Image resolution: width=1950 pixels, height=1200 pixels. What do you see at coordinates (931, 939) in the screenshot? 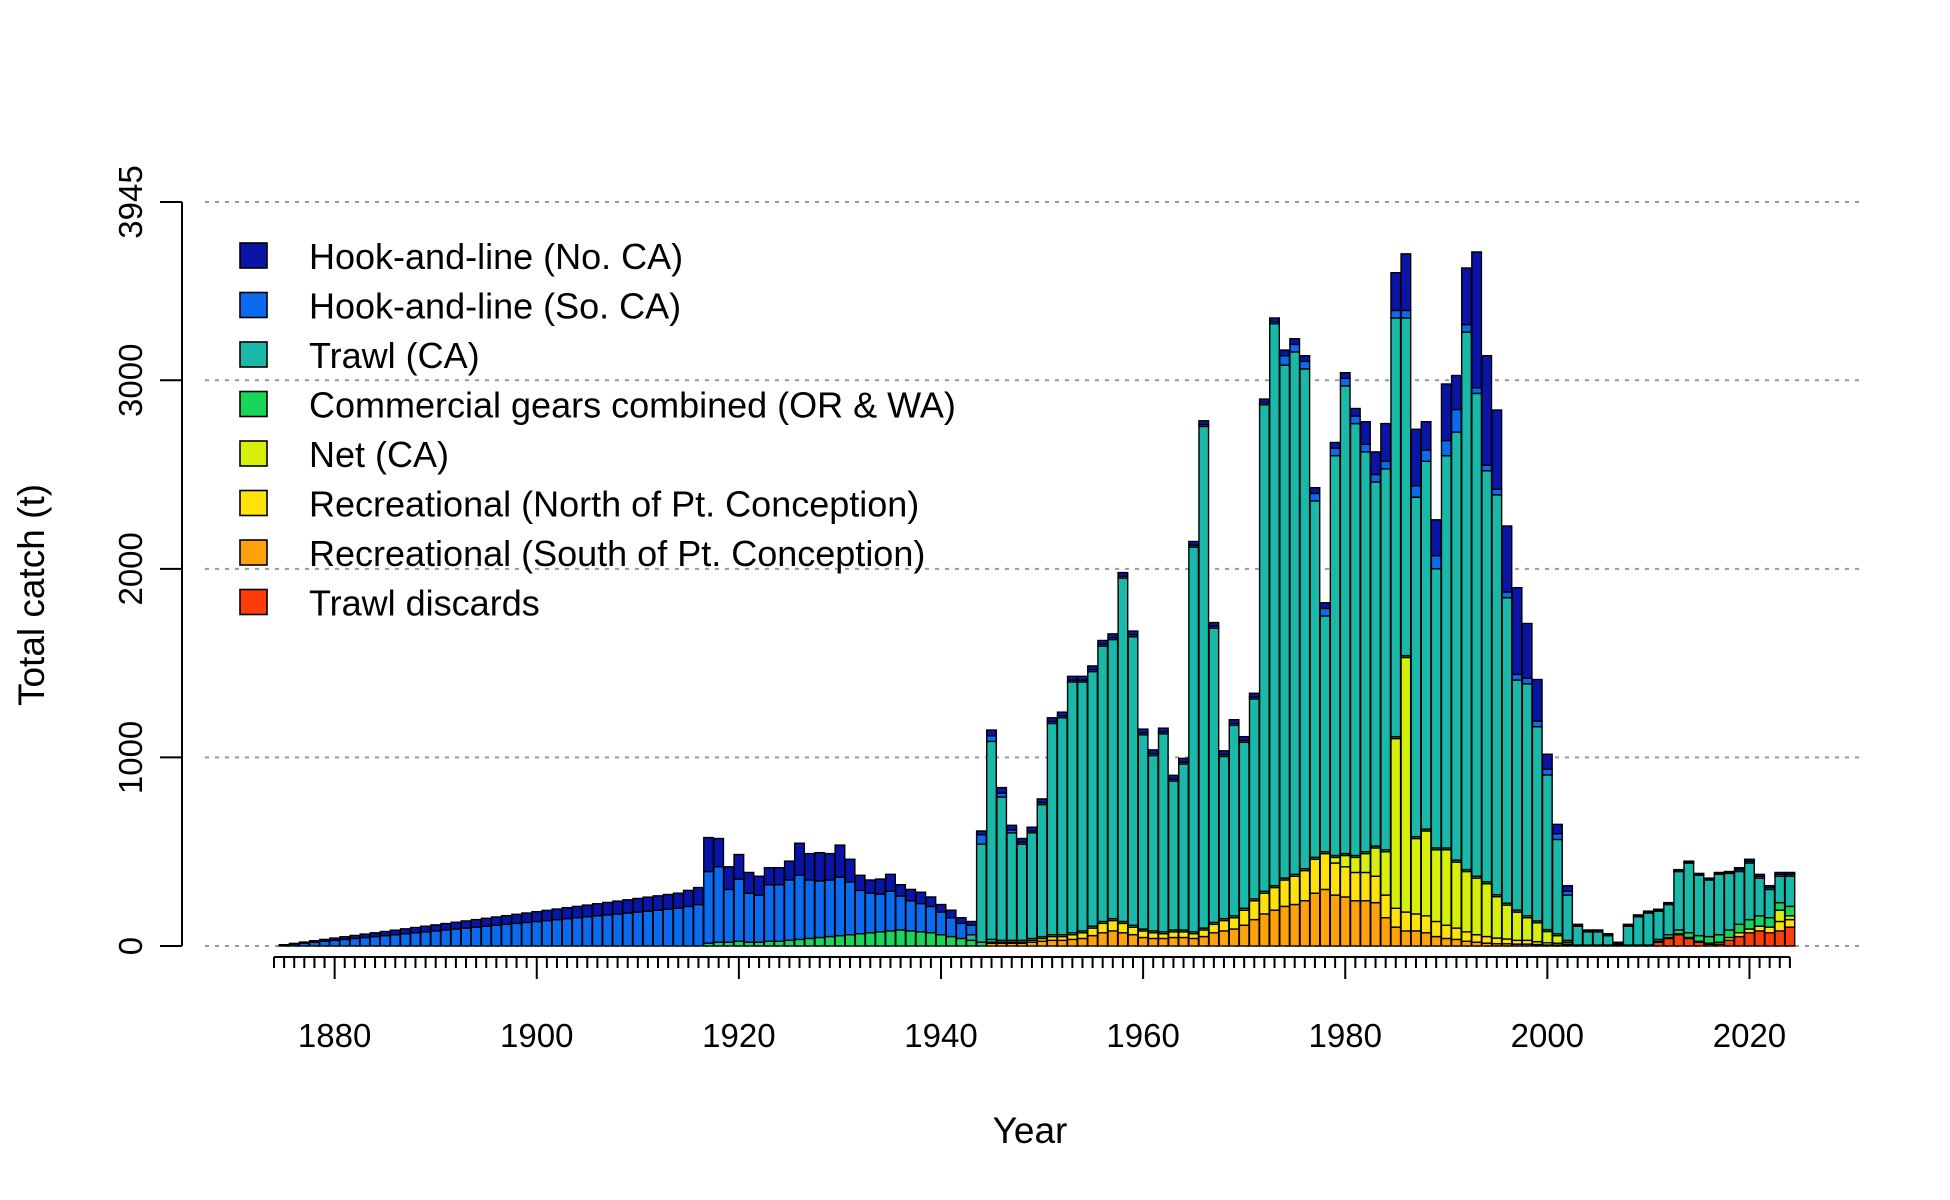
I see `bar-segment-comm_orwa-1939` at bounding box center [931, 939].